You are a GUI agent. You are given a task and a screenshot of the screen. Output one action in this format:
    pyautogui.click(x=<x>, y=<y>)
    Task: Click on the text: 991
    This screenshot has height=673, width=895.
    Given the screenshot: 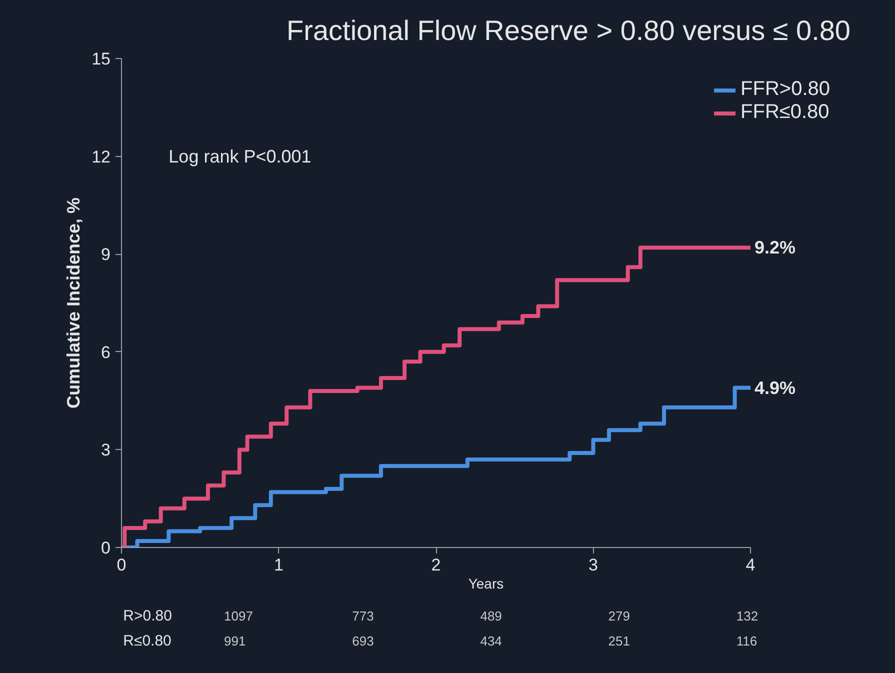 What is the action you would take?
    pyautogui.click(x=235, y=641)
    